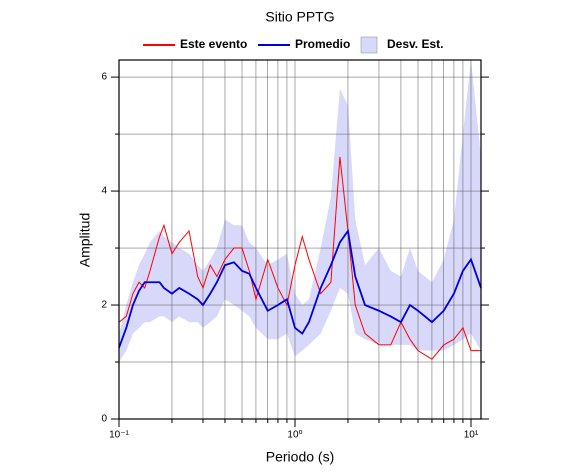  What do you see at coordinates (213, 44) in the screenshot?
I see `legend-label: Este evento` at bounding box center [213, 44].